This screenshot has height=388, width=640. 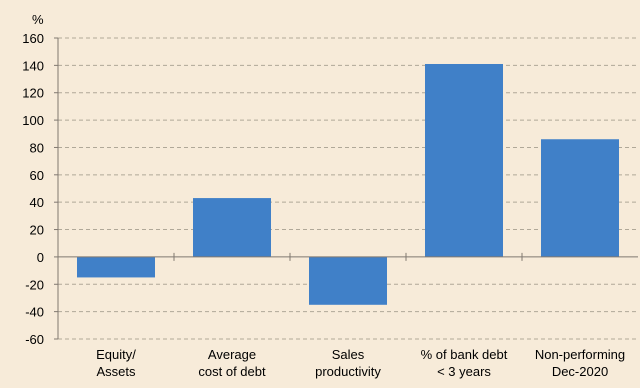 I want to click on y-tick-label: 0, so click(x=40, y=257).